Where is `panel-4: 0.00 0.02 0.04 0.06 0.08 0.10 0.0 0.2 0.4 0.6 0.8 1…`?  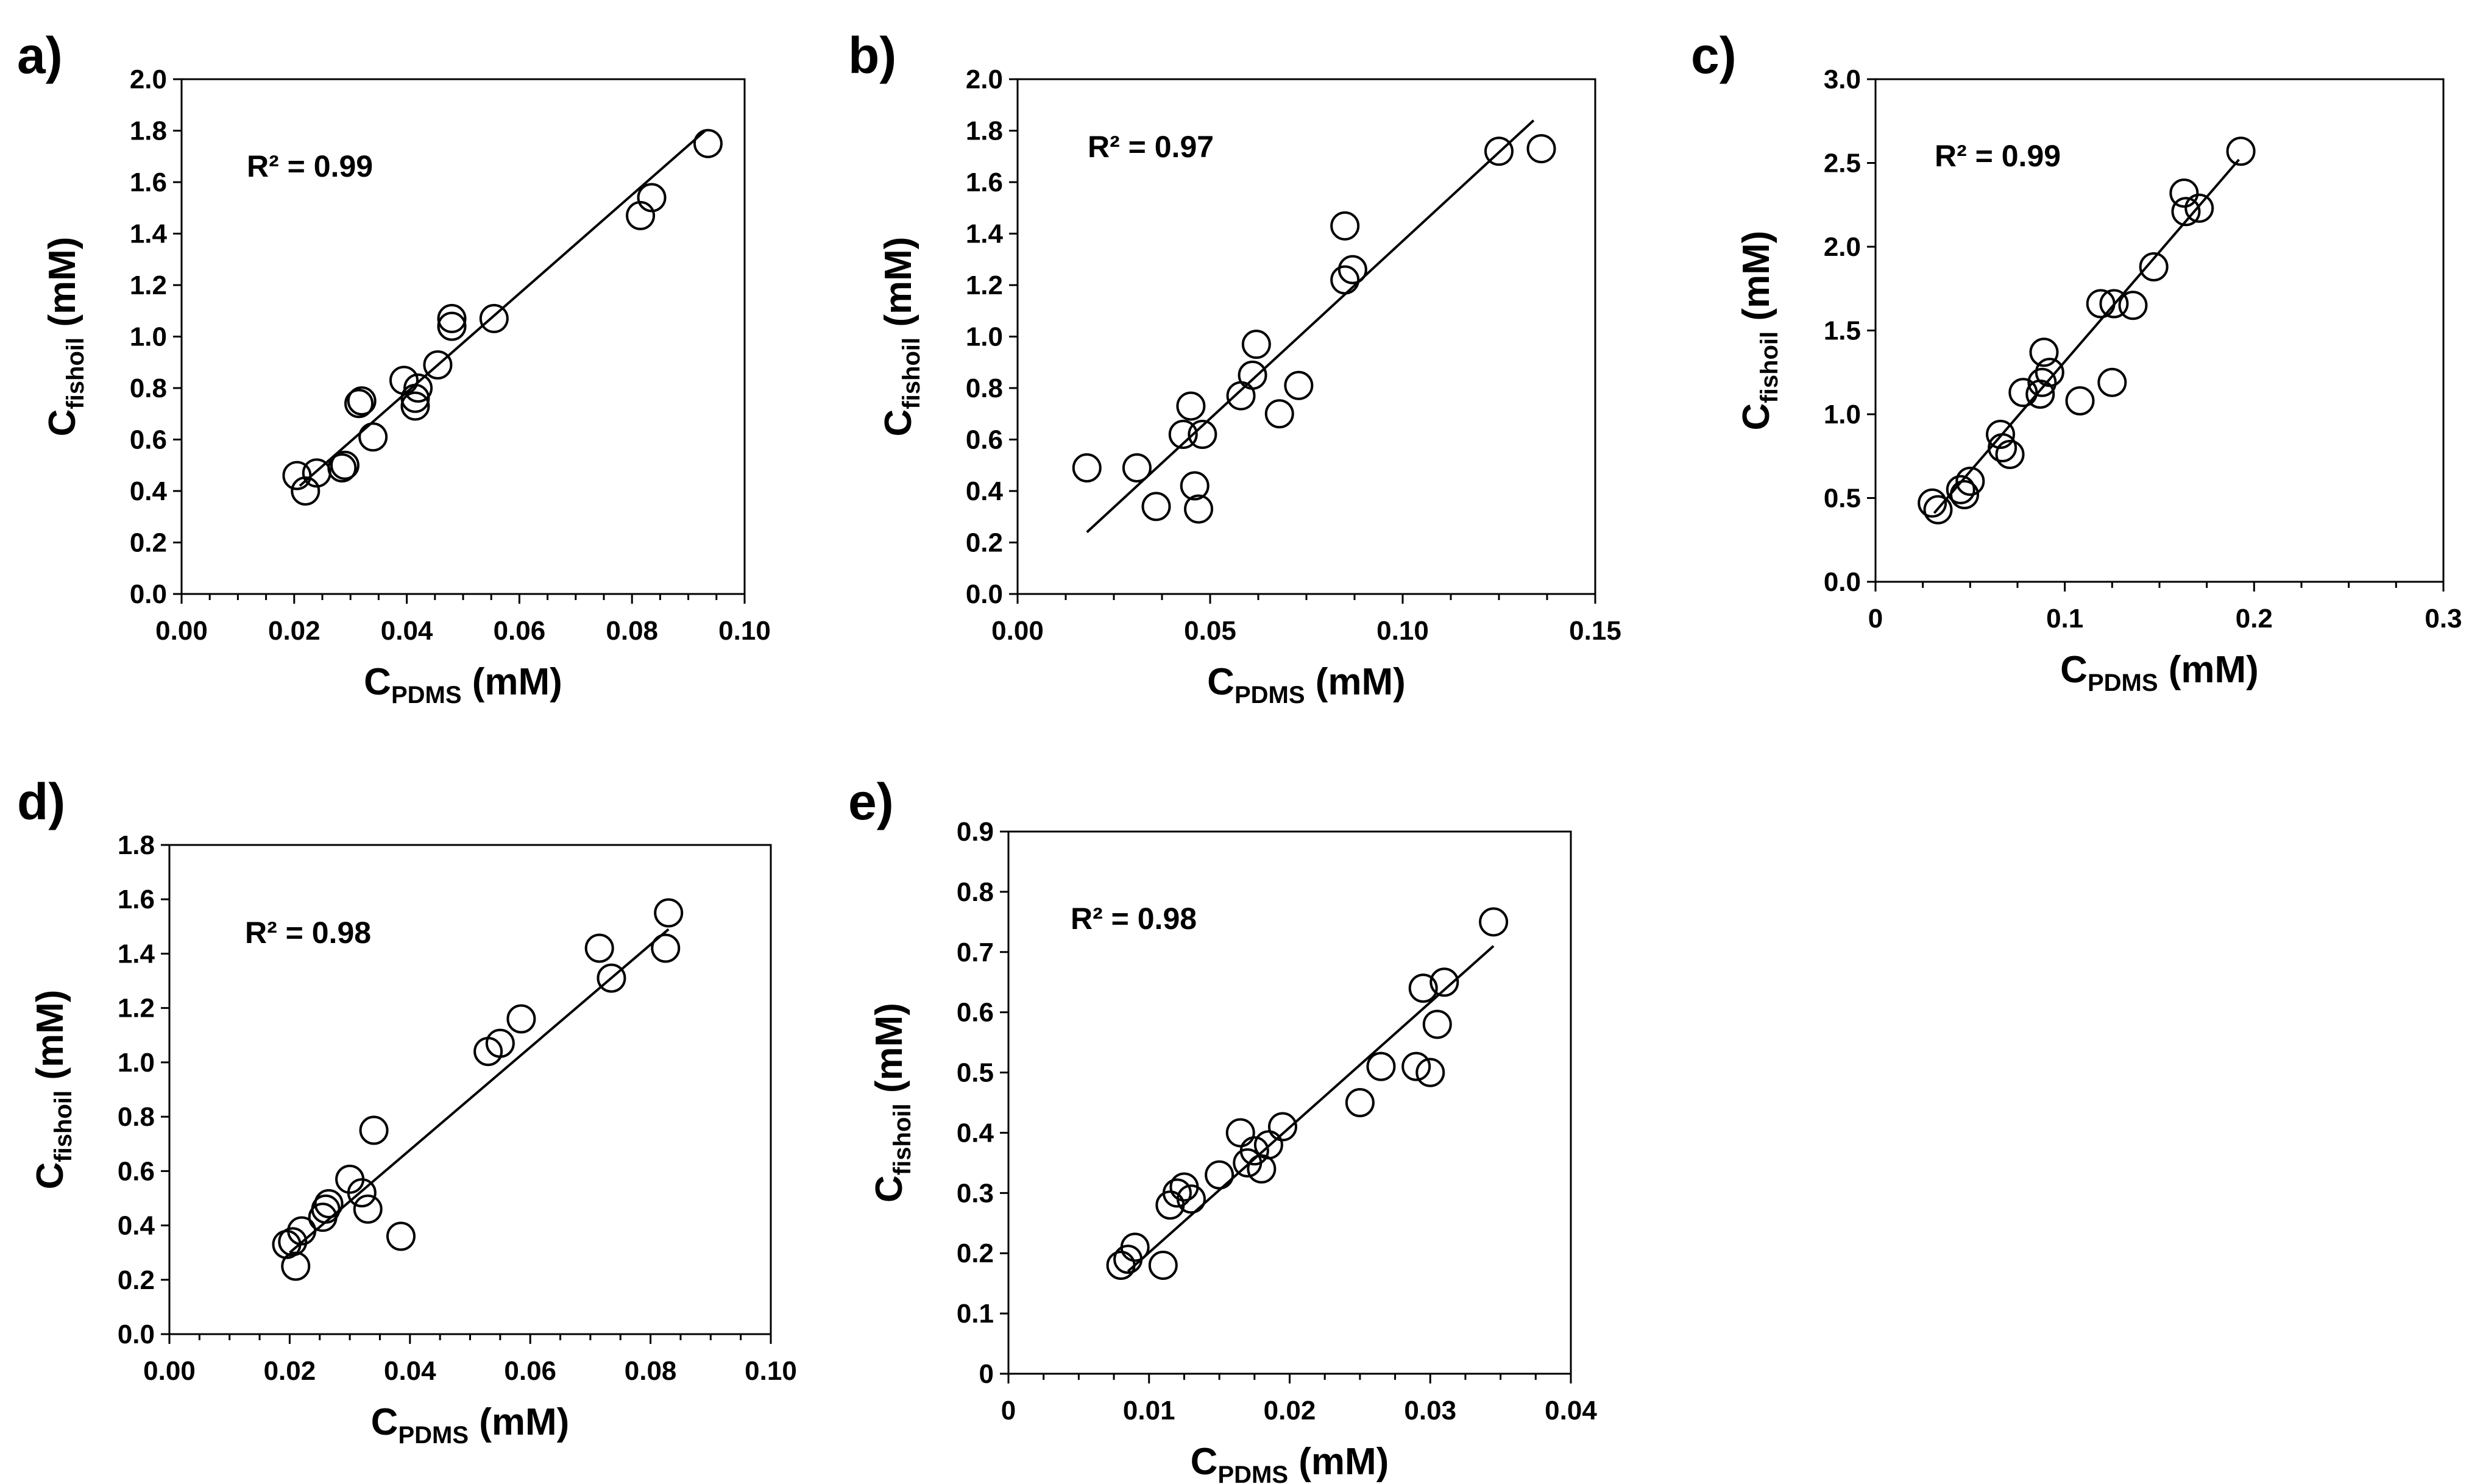
panel-4: 0.00 0.02 0.04 0.06 0.08 0.10 0.0 0.2 0.4 0.6 0.8 1… is located at coordinates (407, 1111).